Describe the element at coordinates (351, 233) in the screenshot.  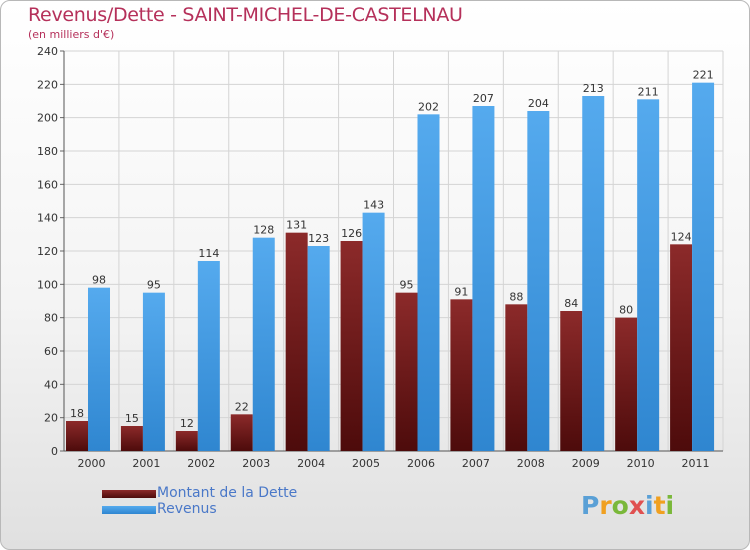
I see `data-label-debt: 126` at that location.